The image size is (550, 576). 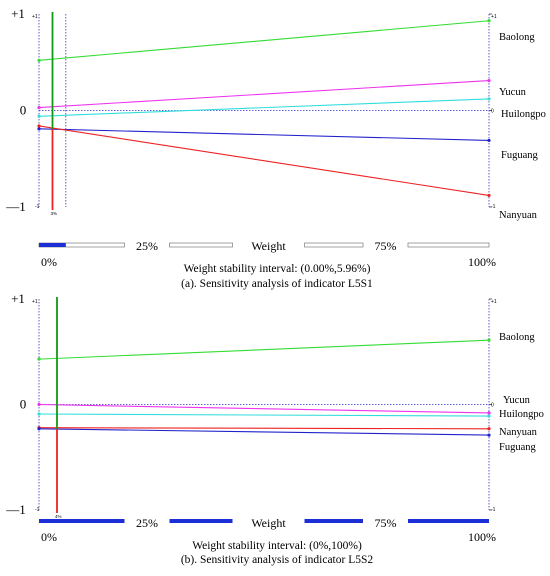 I want to click on stable-bar-fill, so click(x=52, y=245).